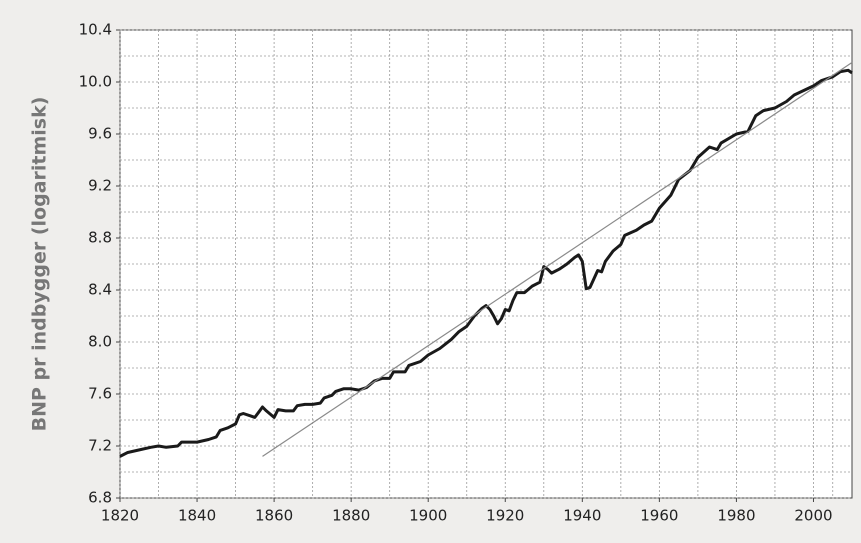 The width and height of the screenshot is (861, 543). I want to click on y-tick-label: 10.0, so click(95, 82).